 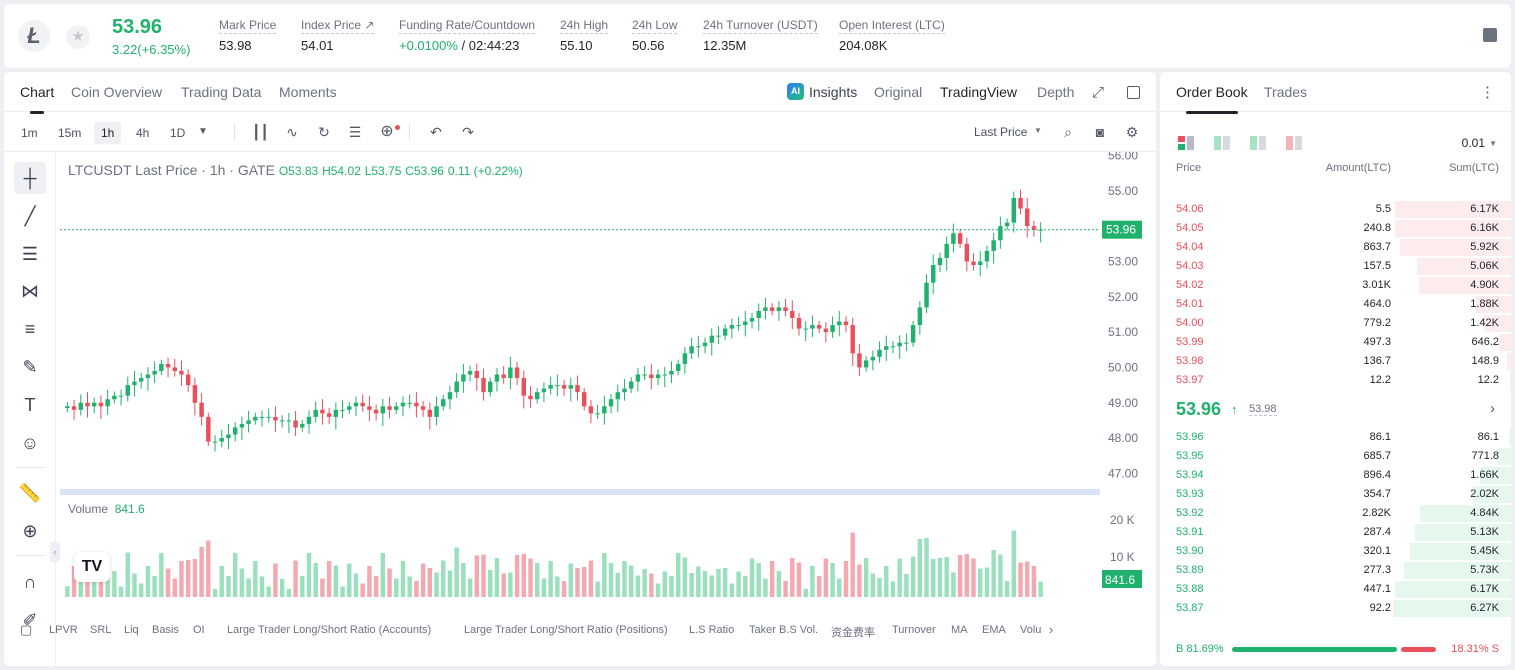 What do you see at coordinates (1031, 630) in the screenshot?
I see `indicator-volume: Volu` at bounding box center [1031, 630].